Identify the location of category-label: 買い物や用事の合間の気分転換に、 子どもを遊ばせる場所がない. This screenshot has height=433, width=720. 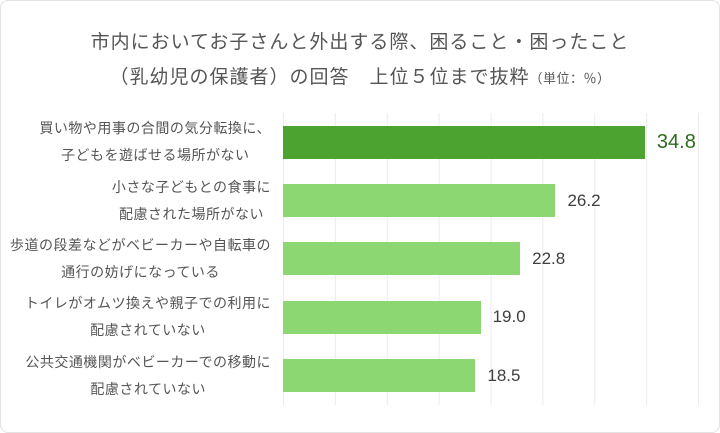
(142, 142).